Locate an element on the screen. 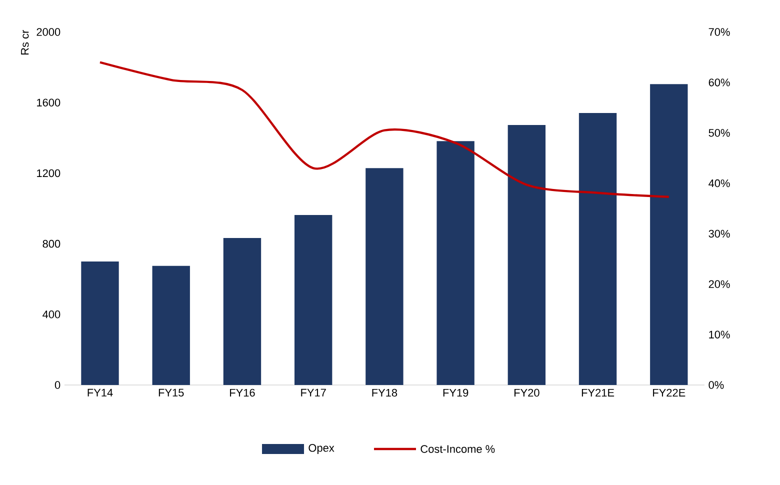  x-tick-label: FY20 is located at coordinates (527, 392).